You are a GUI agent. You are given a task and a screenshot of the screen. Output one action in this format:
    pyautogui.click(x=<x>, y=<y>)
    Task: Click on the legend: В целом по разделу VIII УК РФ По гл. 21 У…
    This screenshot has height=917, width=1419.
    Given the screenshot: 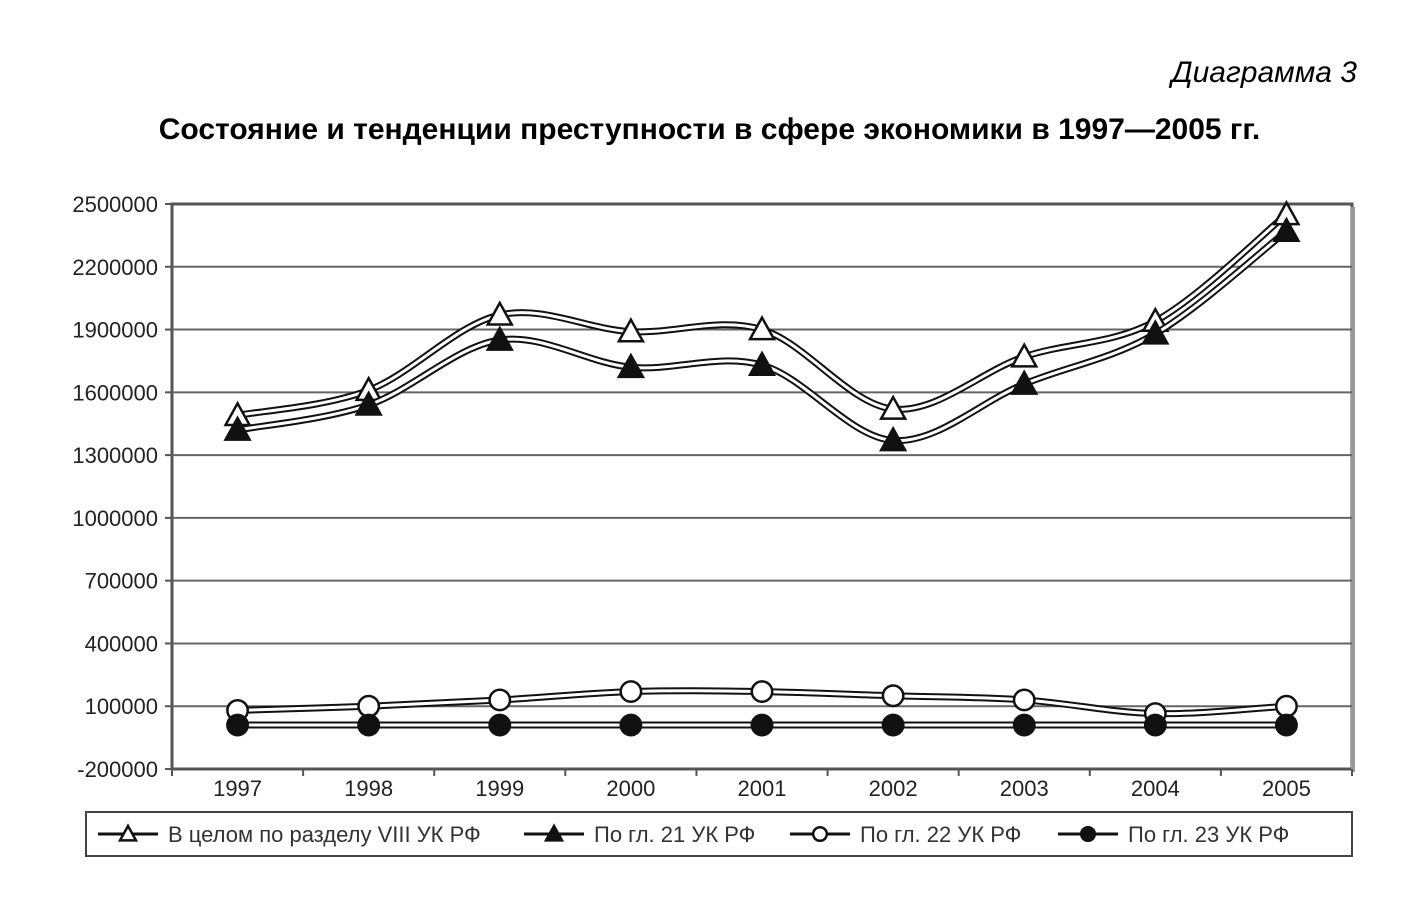 What is the action you would take?
    pyautogui.click(x=719, y=834)
    